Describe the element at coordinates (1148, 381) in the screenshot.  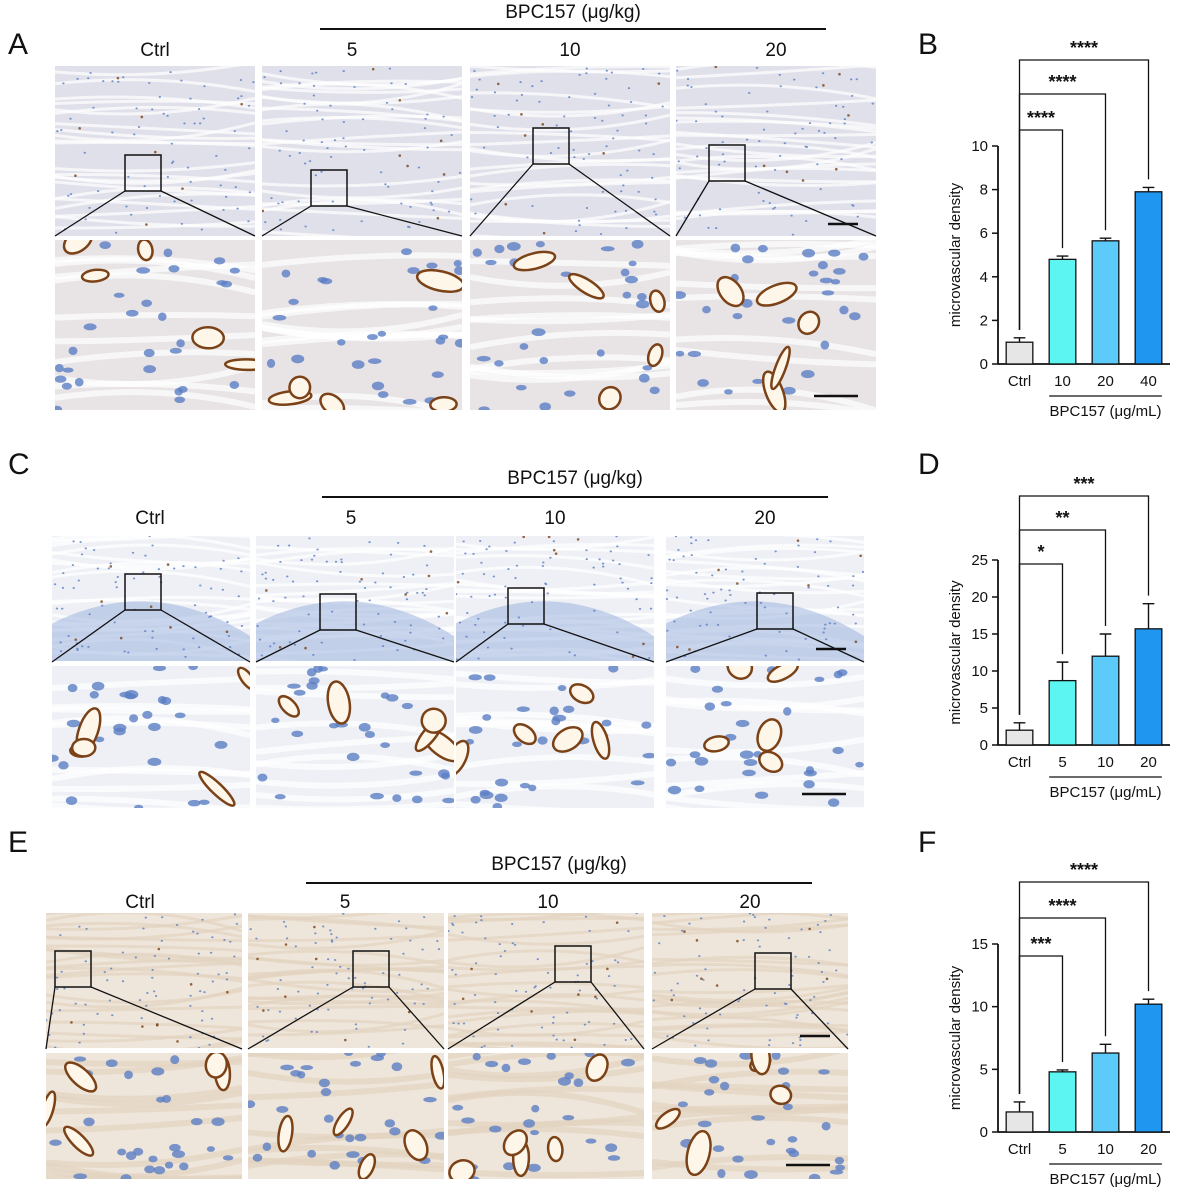
I see `x-tick-label: 40` at that location.